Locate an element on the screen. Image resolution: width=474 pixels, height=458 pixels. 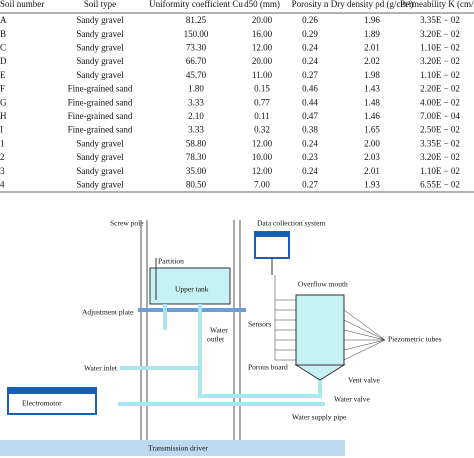
table-cell: I is located at coordinates (1, 130).